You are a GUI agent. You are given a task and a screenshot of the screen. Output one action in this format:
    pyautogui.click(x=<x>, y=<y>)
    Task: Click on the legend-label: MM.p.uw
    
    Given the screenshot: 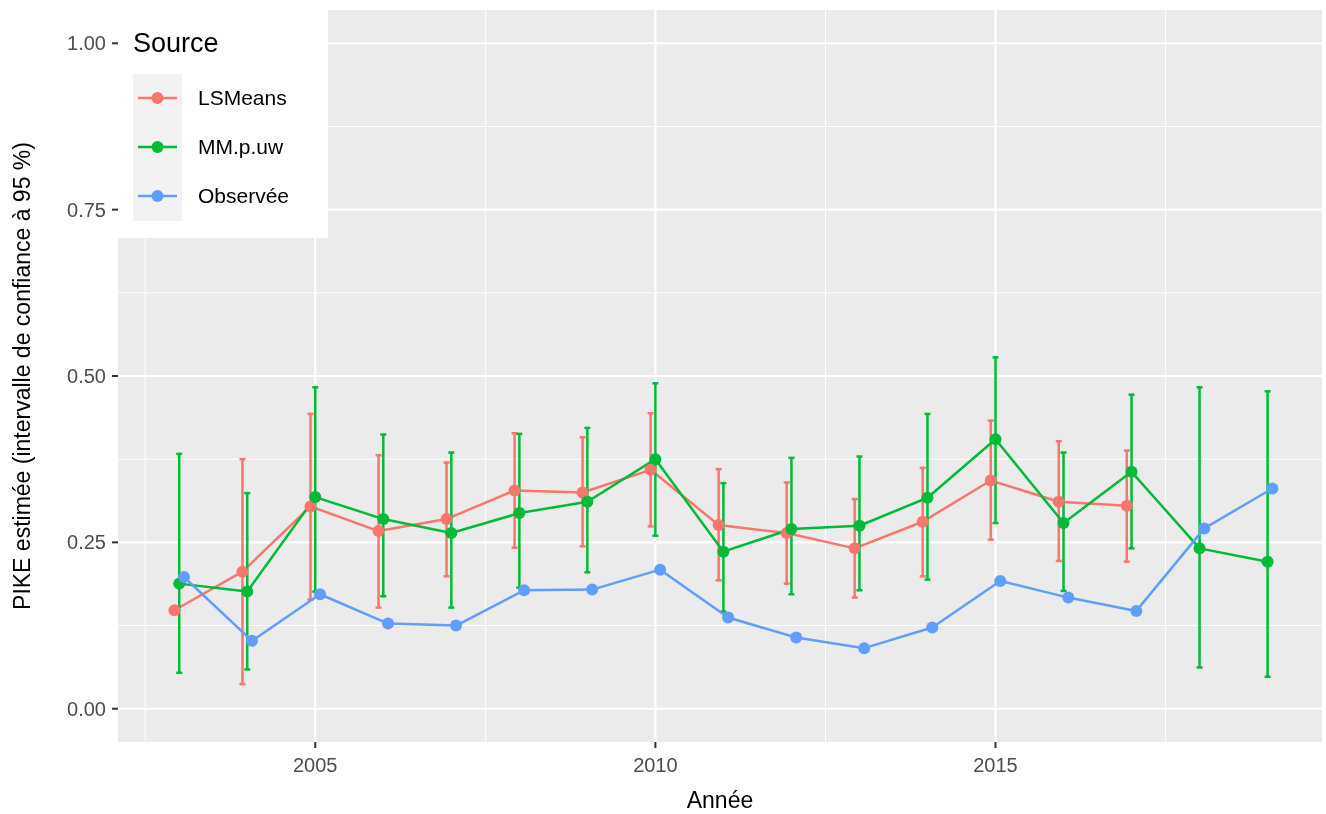 What is the action you would take?
    pyautogui.click(x=241, y=147)
    